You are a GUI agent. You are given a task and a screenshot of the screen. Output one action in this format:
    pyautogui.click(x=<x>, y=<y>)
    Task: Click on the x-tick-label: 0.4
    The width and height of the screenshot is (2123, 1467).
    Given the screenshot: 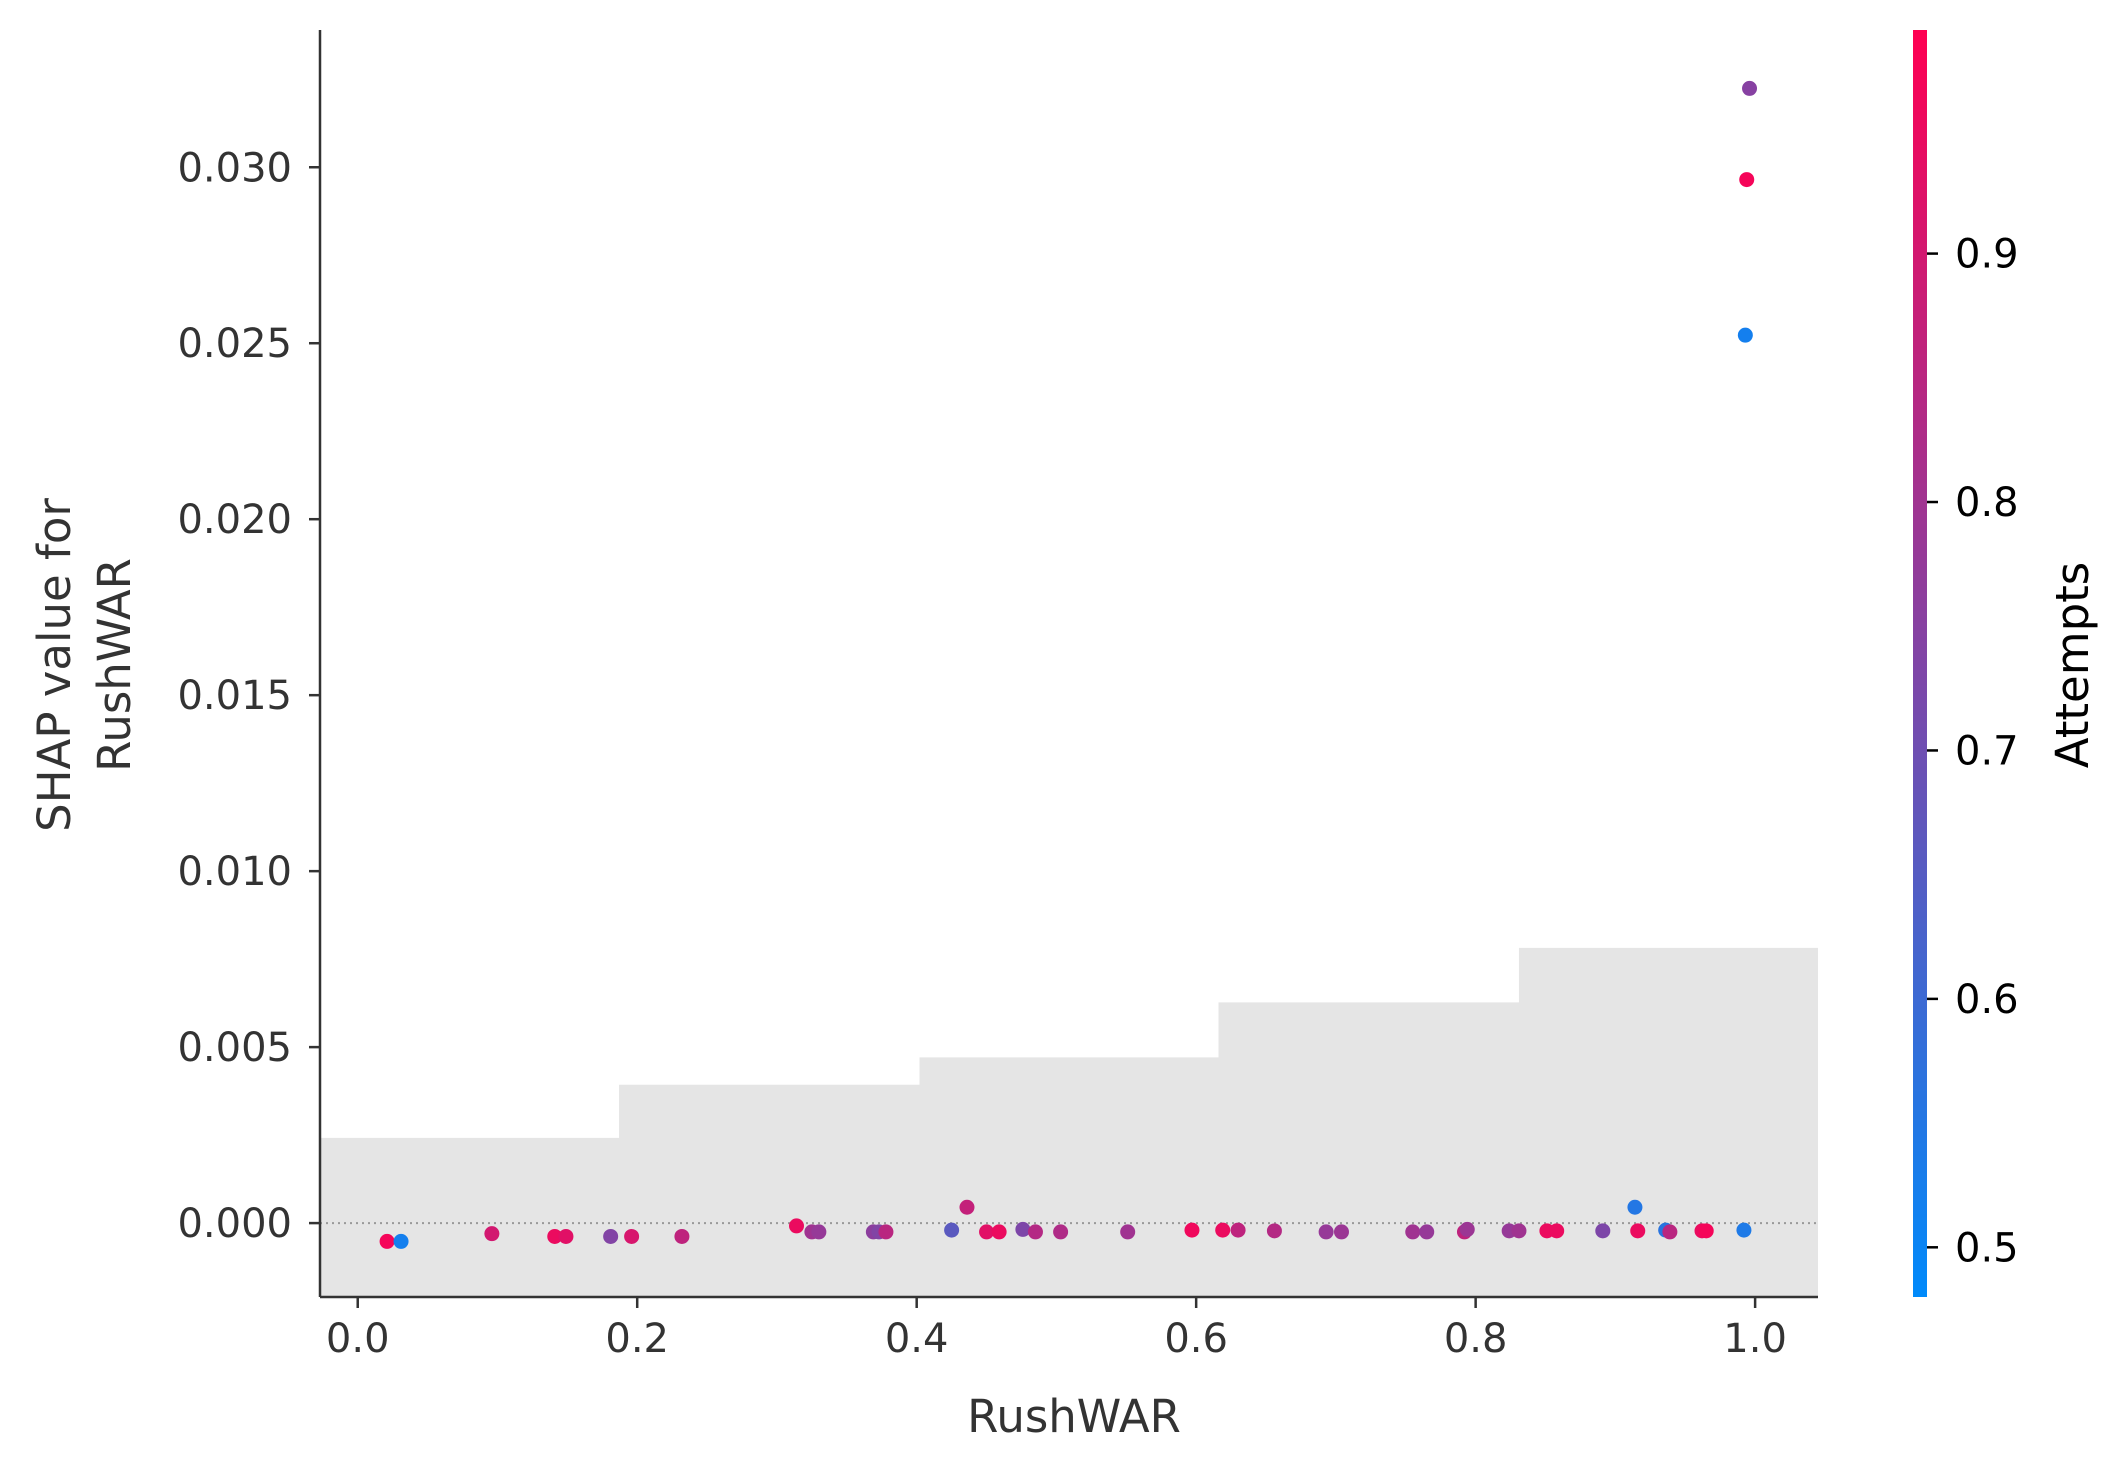 What is the action you would take?
    pyautogui.click(x=917, y=1339)
    